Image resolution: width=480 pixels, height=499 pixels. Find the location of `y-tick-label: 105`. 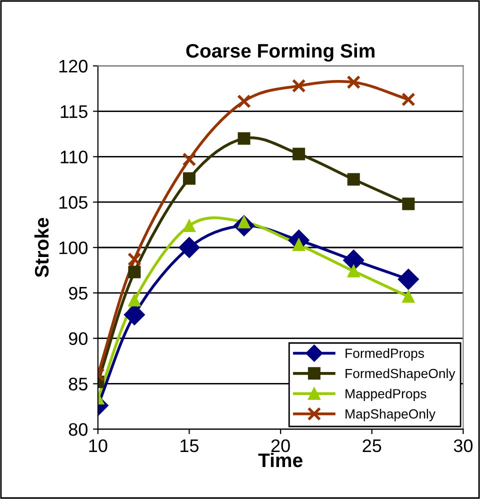

y-tick-label: 105 is located at coordinates (73, 202).